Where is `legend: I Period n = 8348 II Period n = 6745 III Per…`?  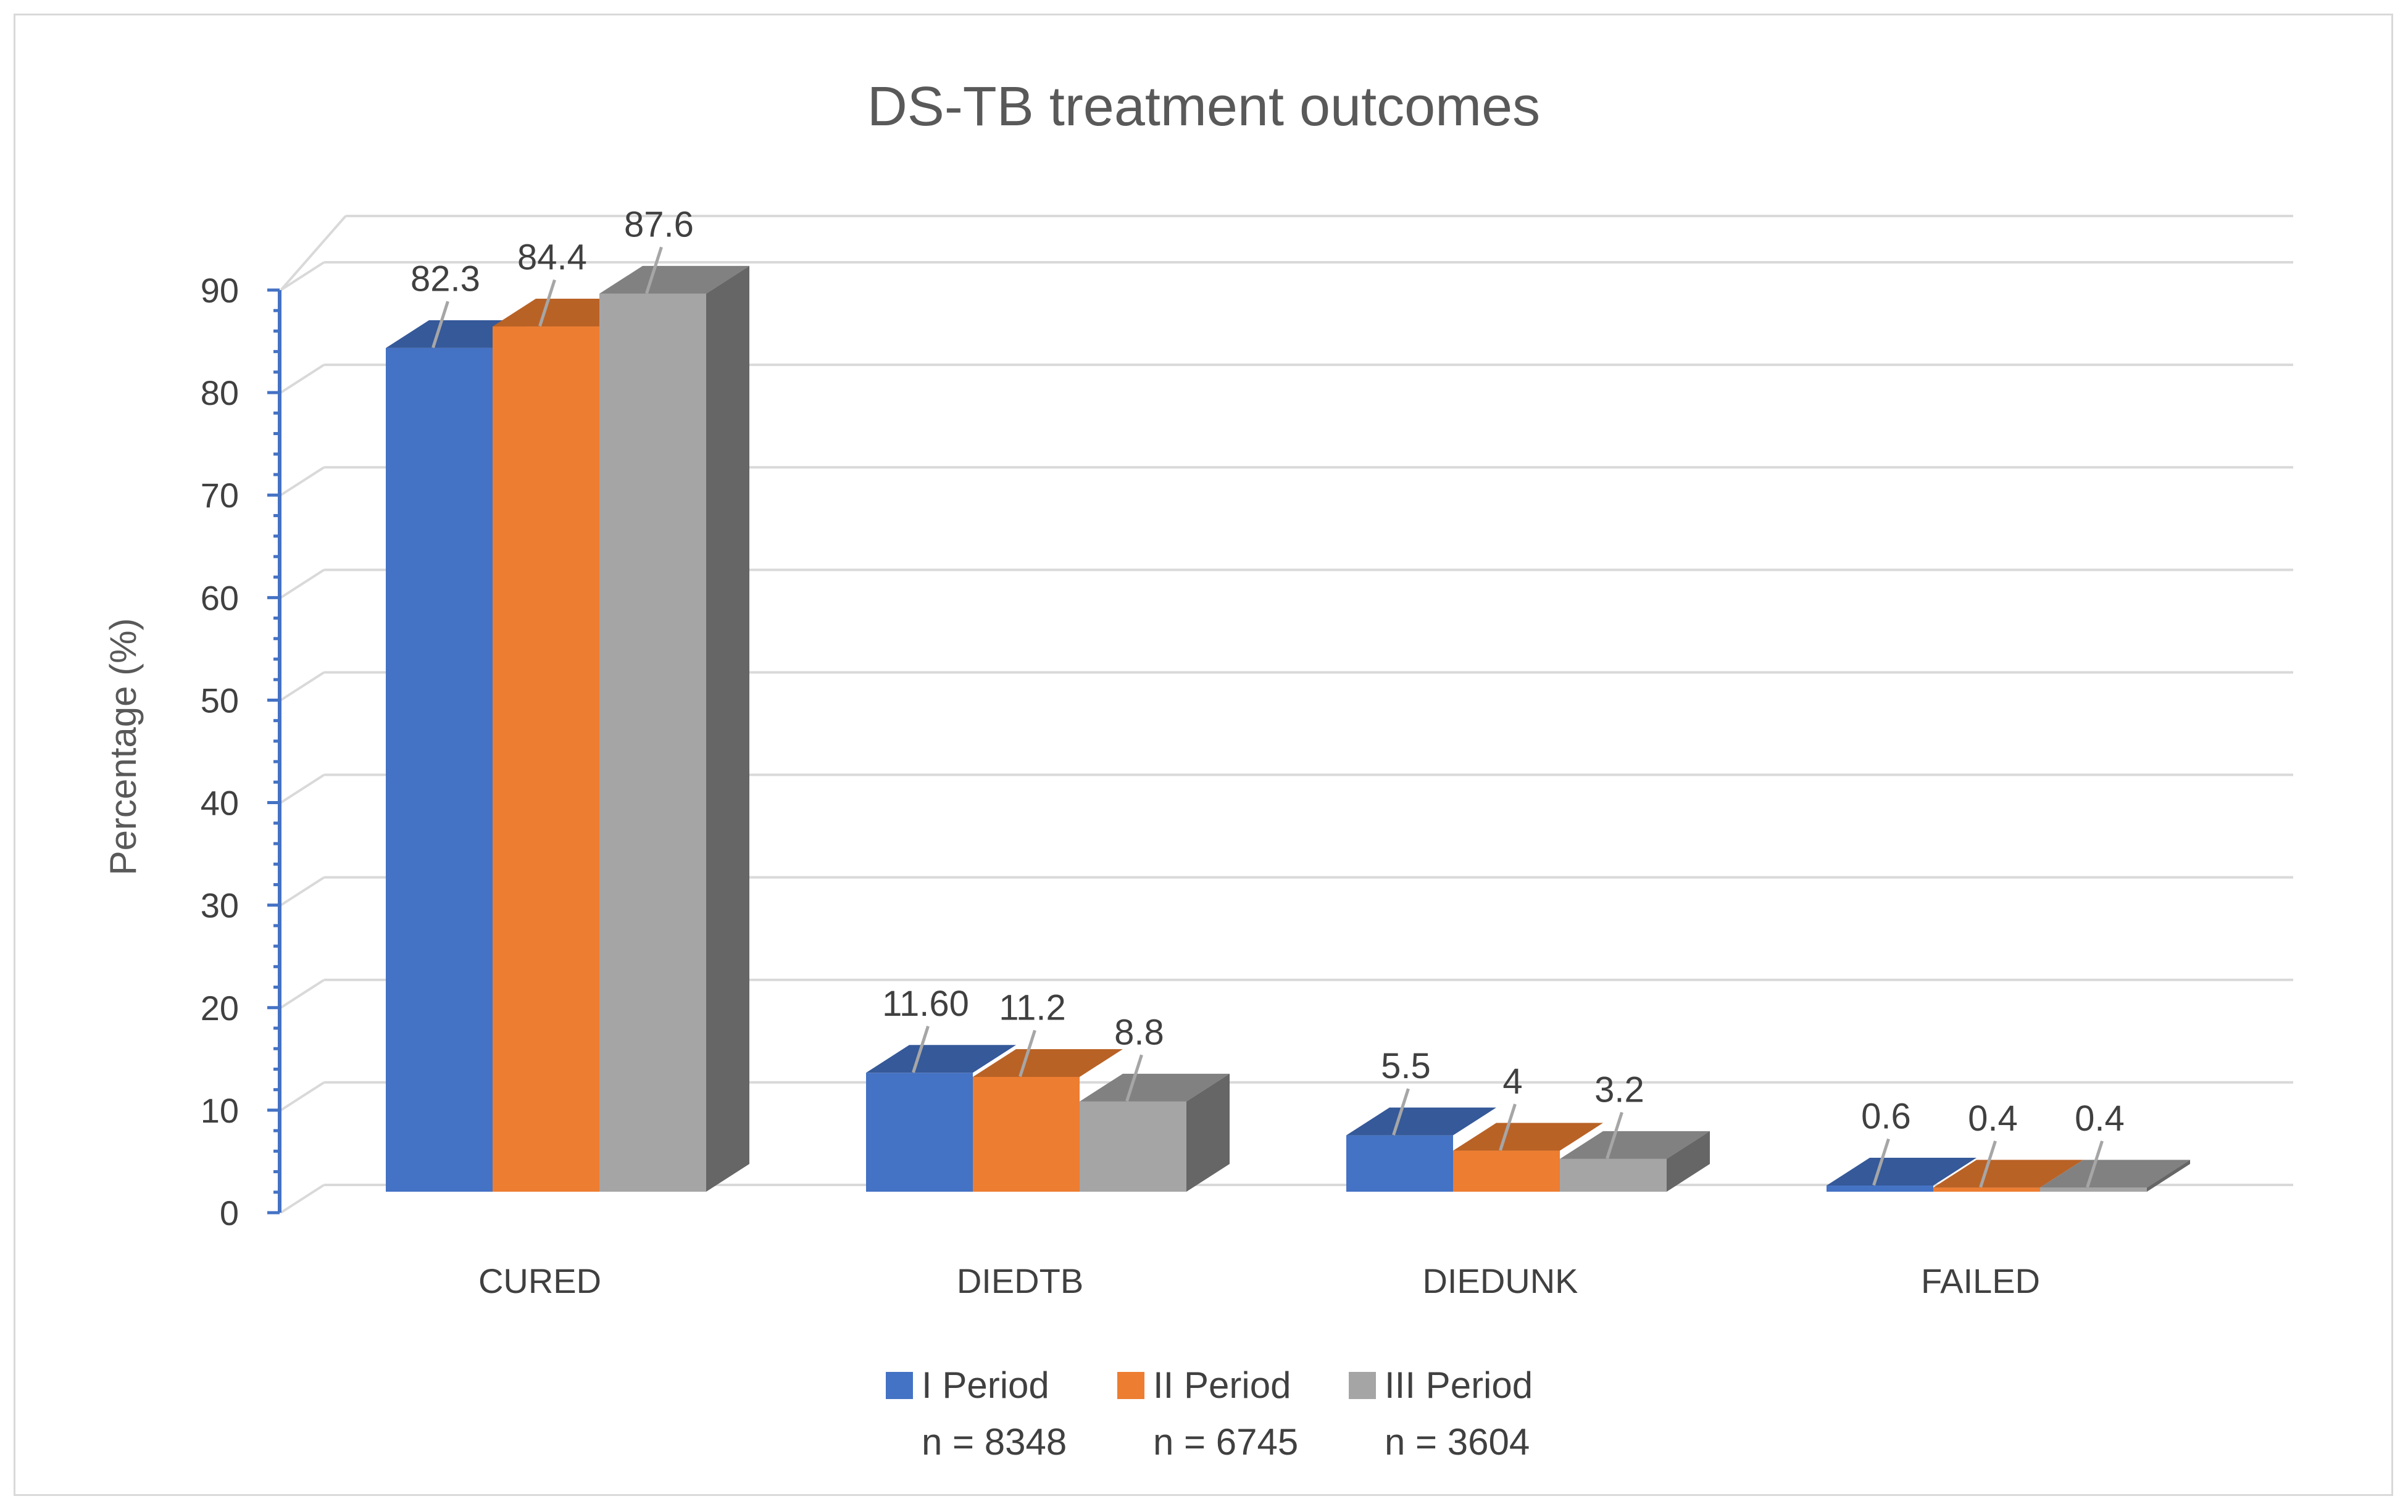
legend: I Period n = 8348 II Period n = 6745 III Per… is located at coordinates (1209, 1414).